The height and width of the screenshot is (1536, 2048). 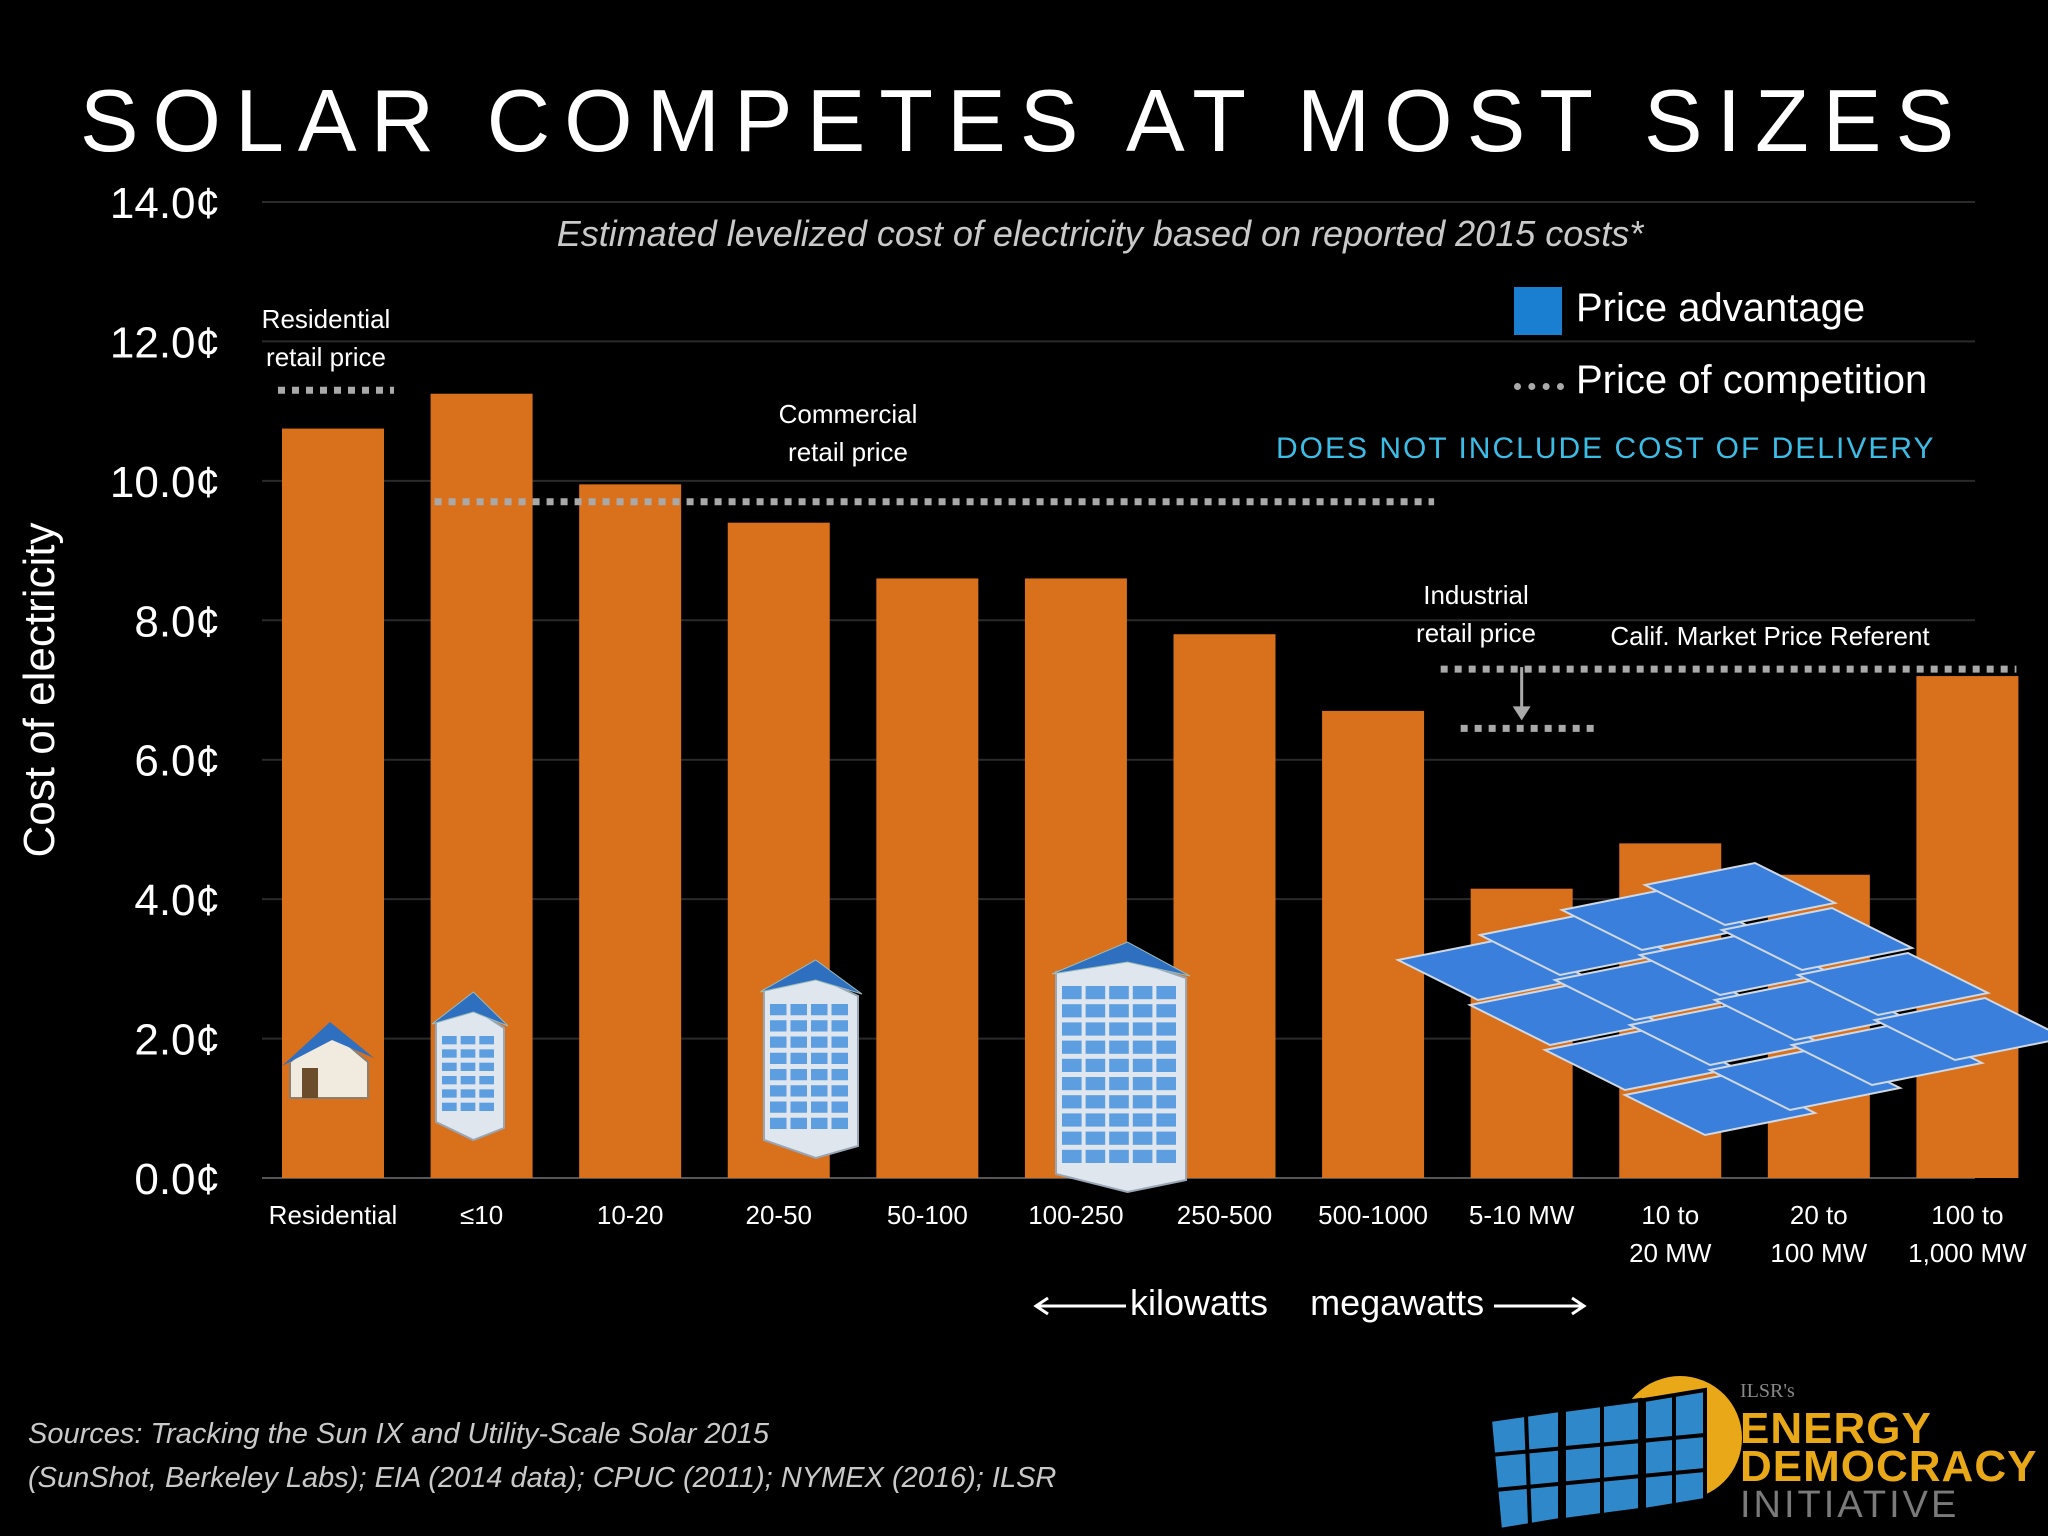 What do you see at coordinates (1889, 1466) in the screenshot?
I see `logo-democracy: DEMOCRACY` at bounding box center [1889, 1466].